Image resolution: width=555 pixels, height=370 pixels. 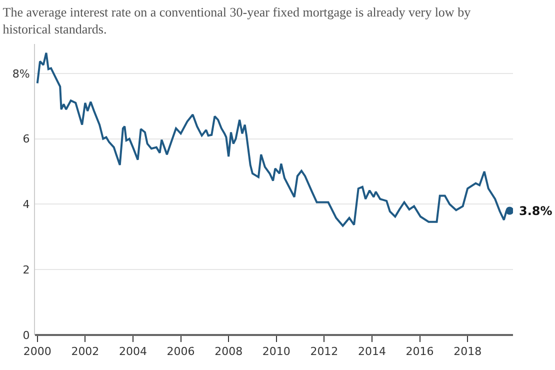 I want to click on x-tick-label: 2008, so click(x=228, y=351).